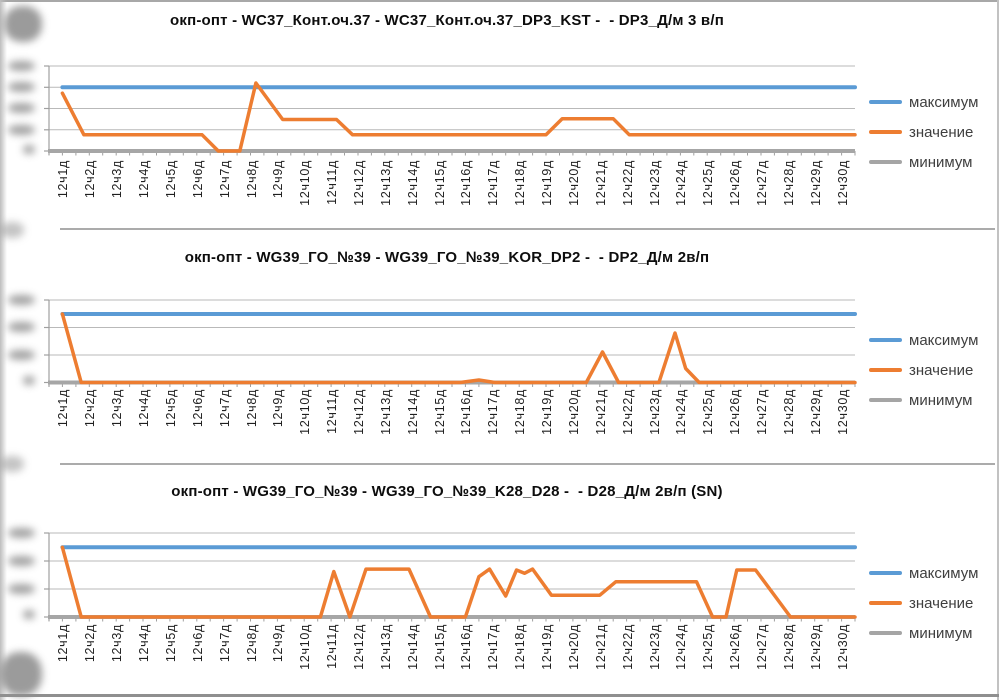 This screenshot has width=999, height=700. I want to click on plot-area, so click(450, 577).